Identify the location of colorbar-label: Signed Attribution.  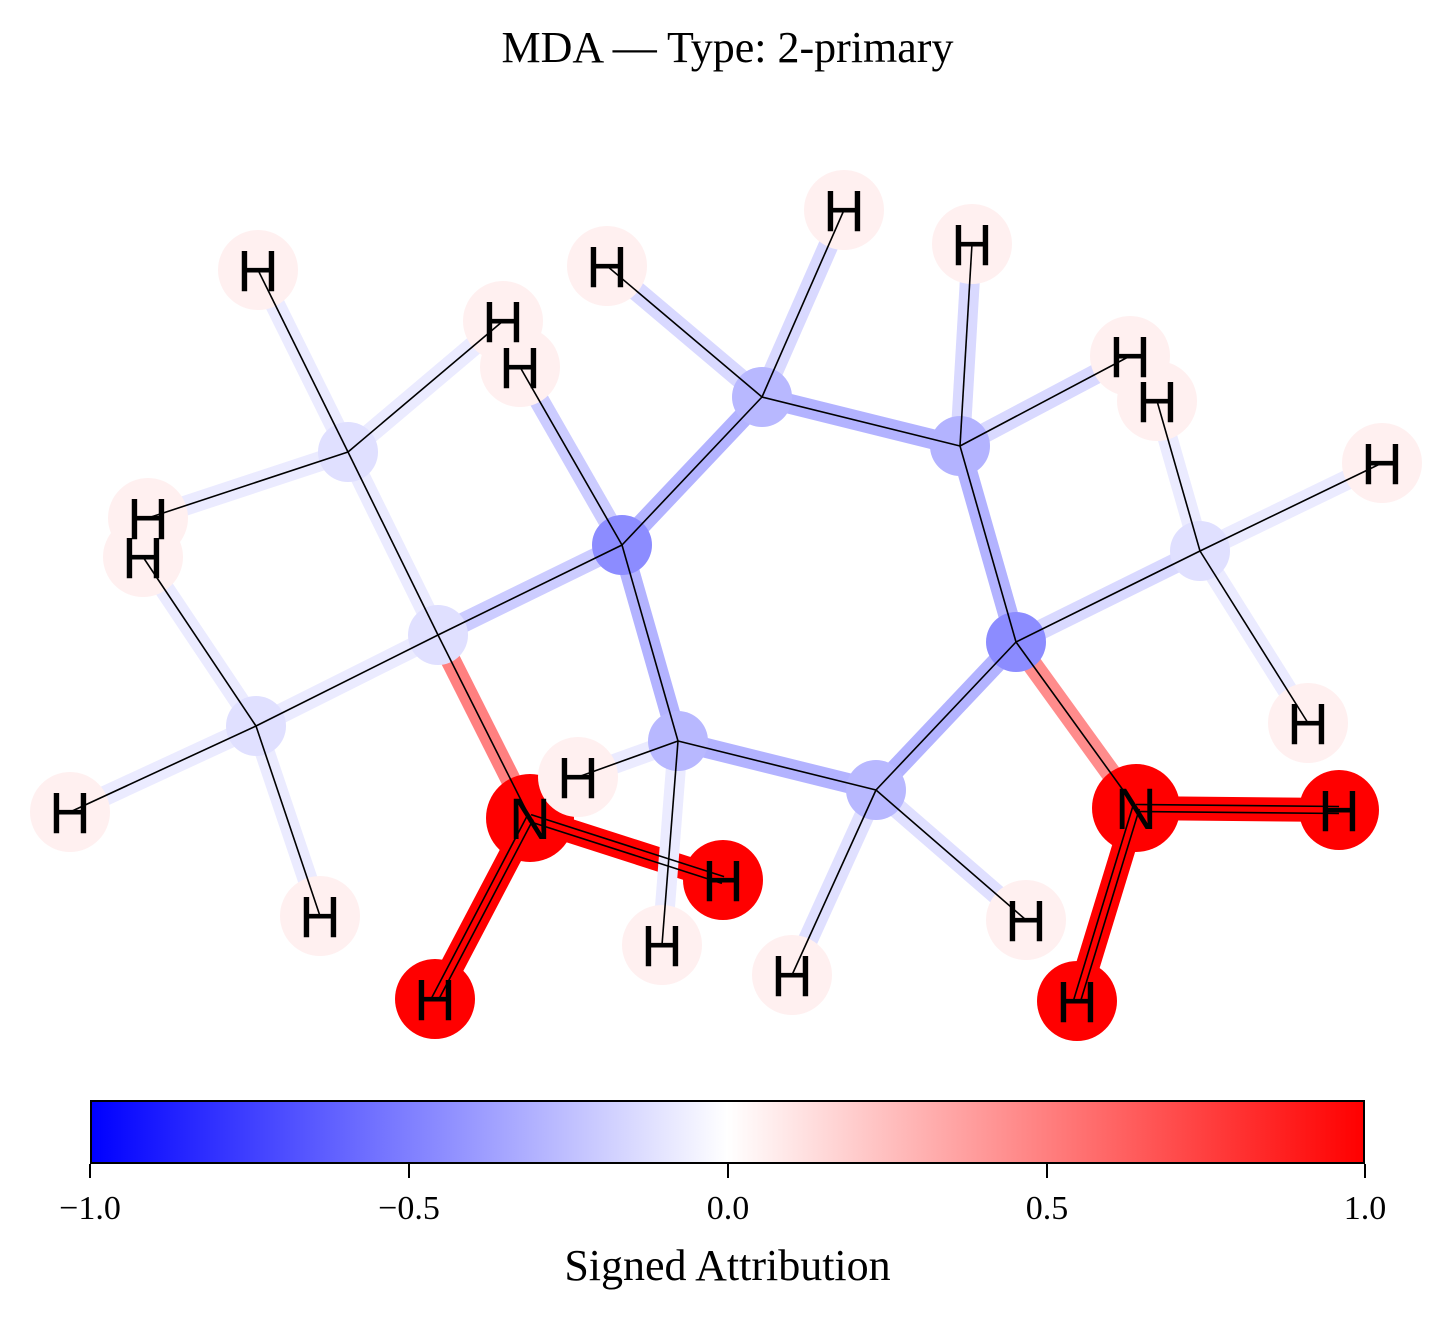
(727, 1265).